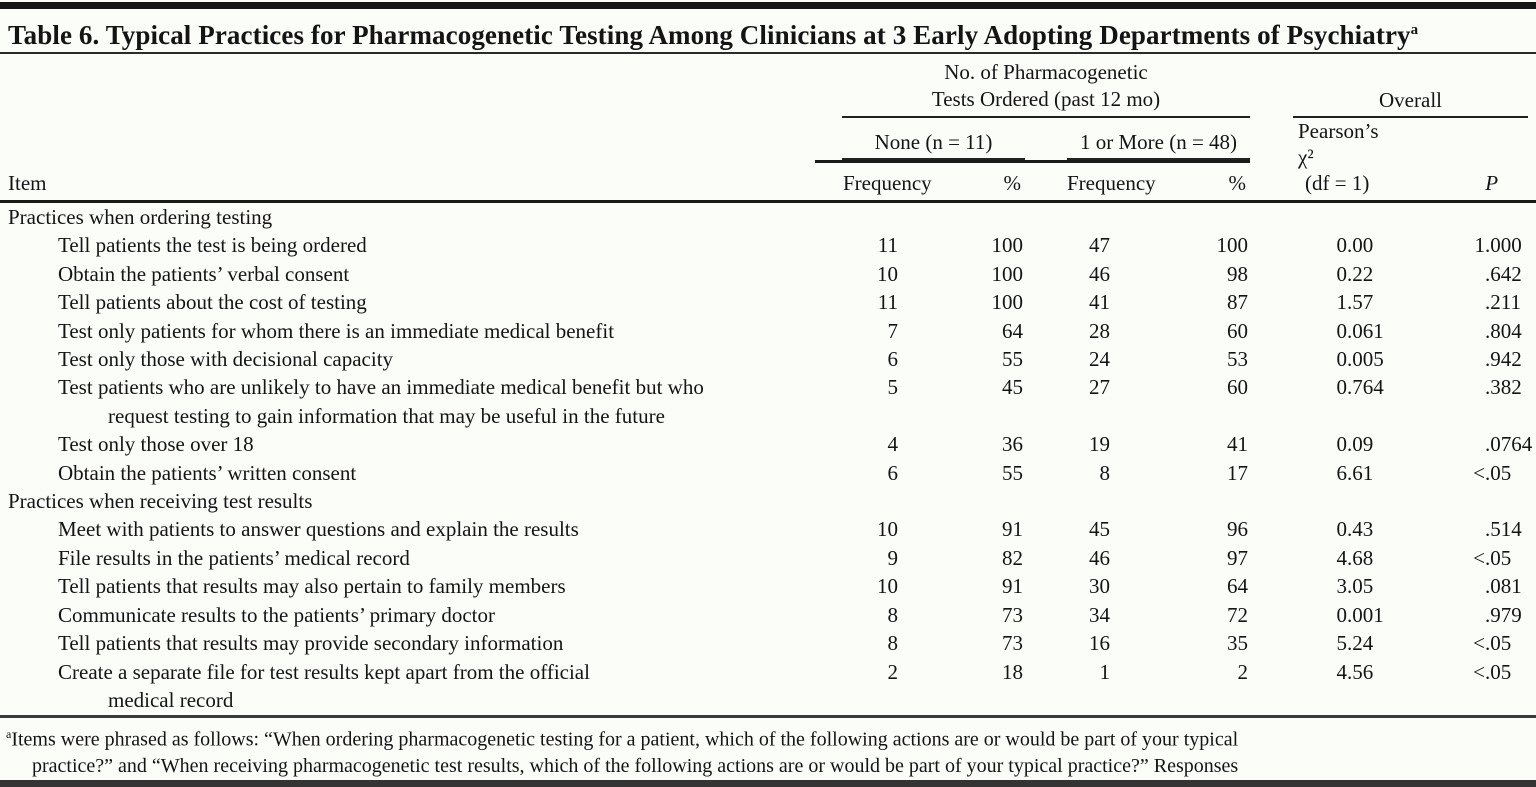  I want to click on p-value-cell: .942, so click(1503, 359).